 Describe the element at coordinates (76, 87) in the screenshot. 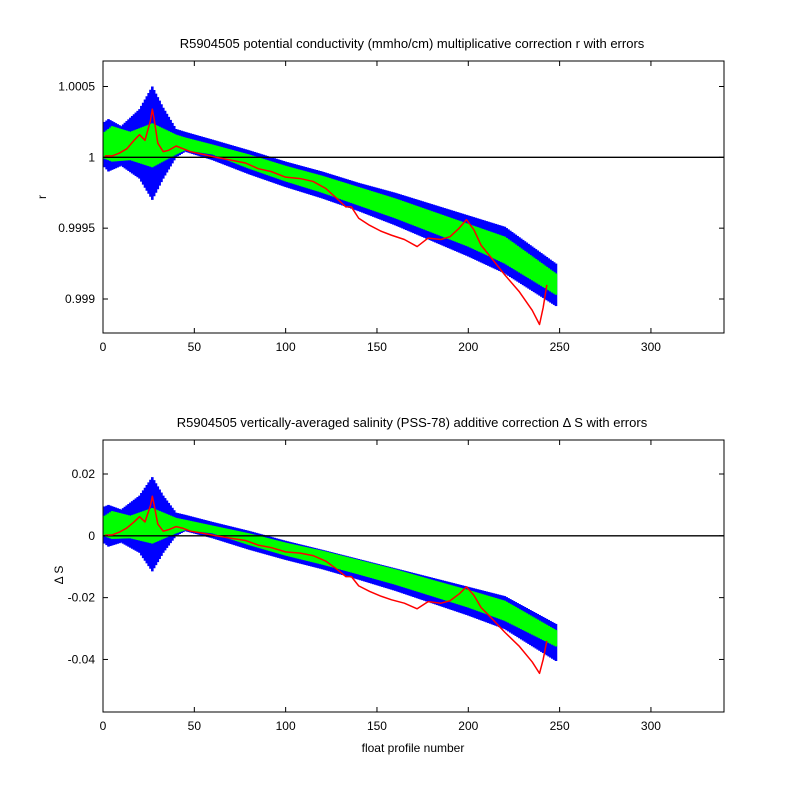

I see `y-tick-label: 1.0005` at that location.